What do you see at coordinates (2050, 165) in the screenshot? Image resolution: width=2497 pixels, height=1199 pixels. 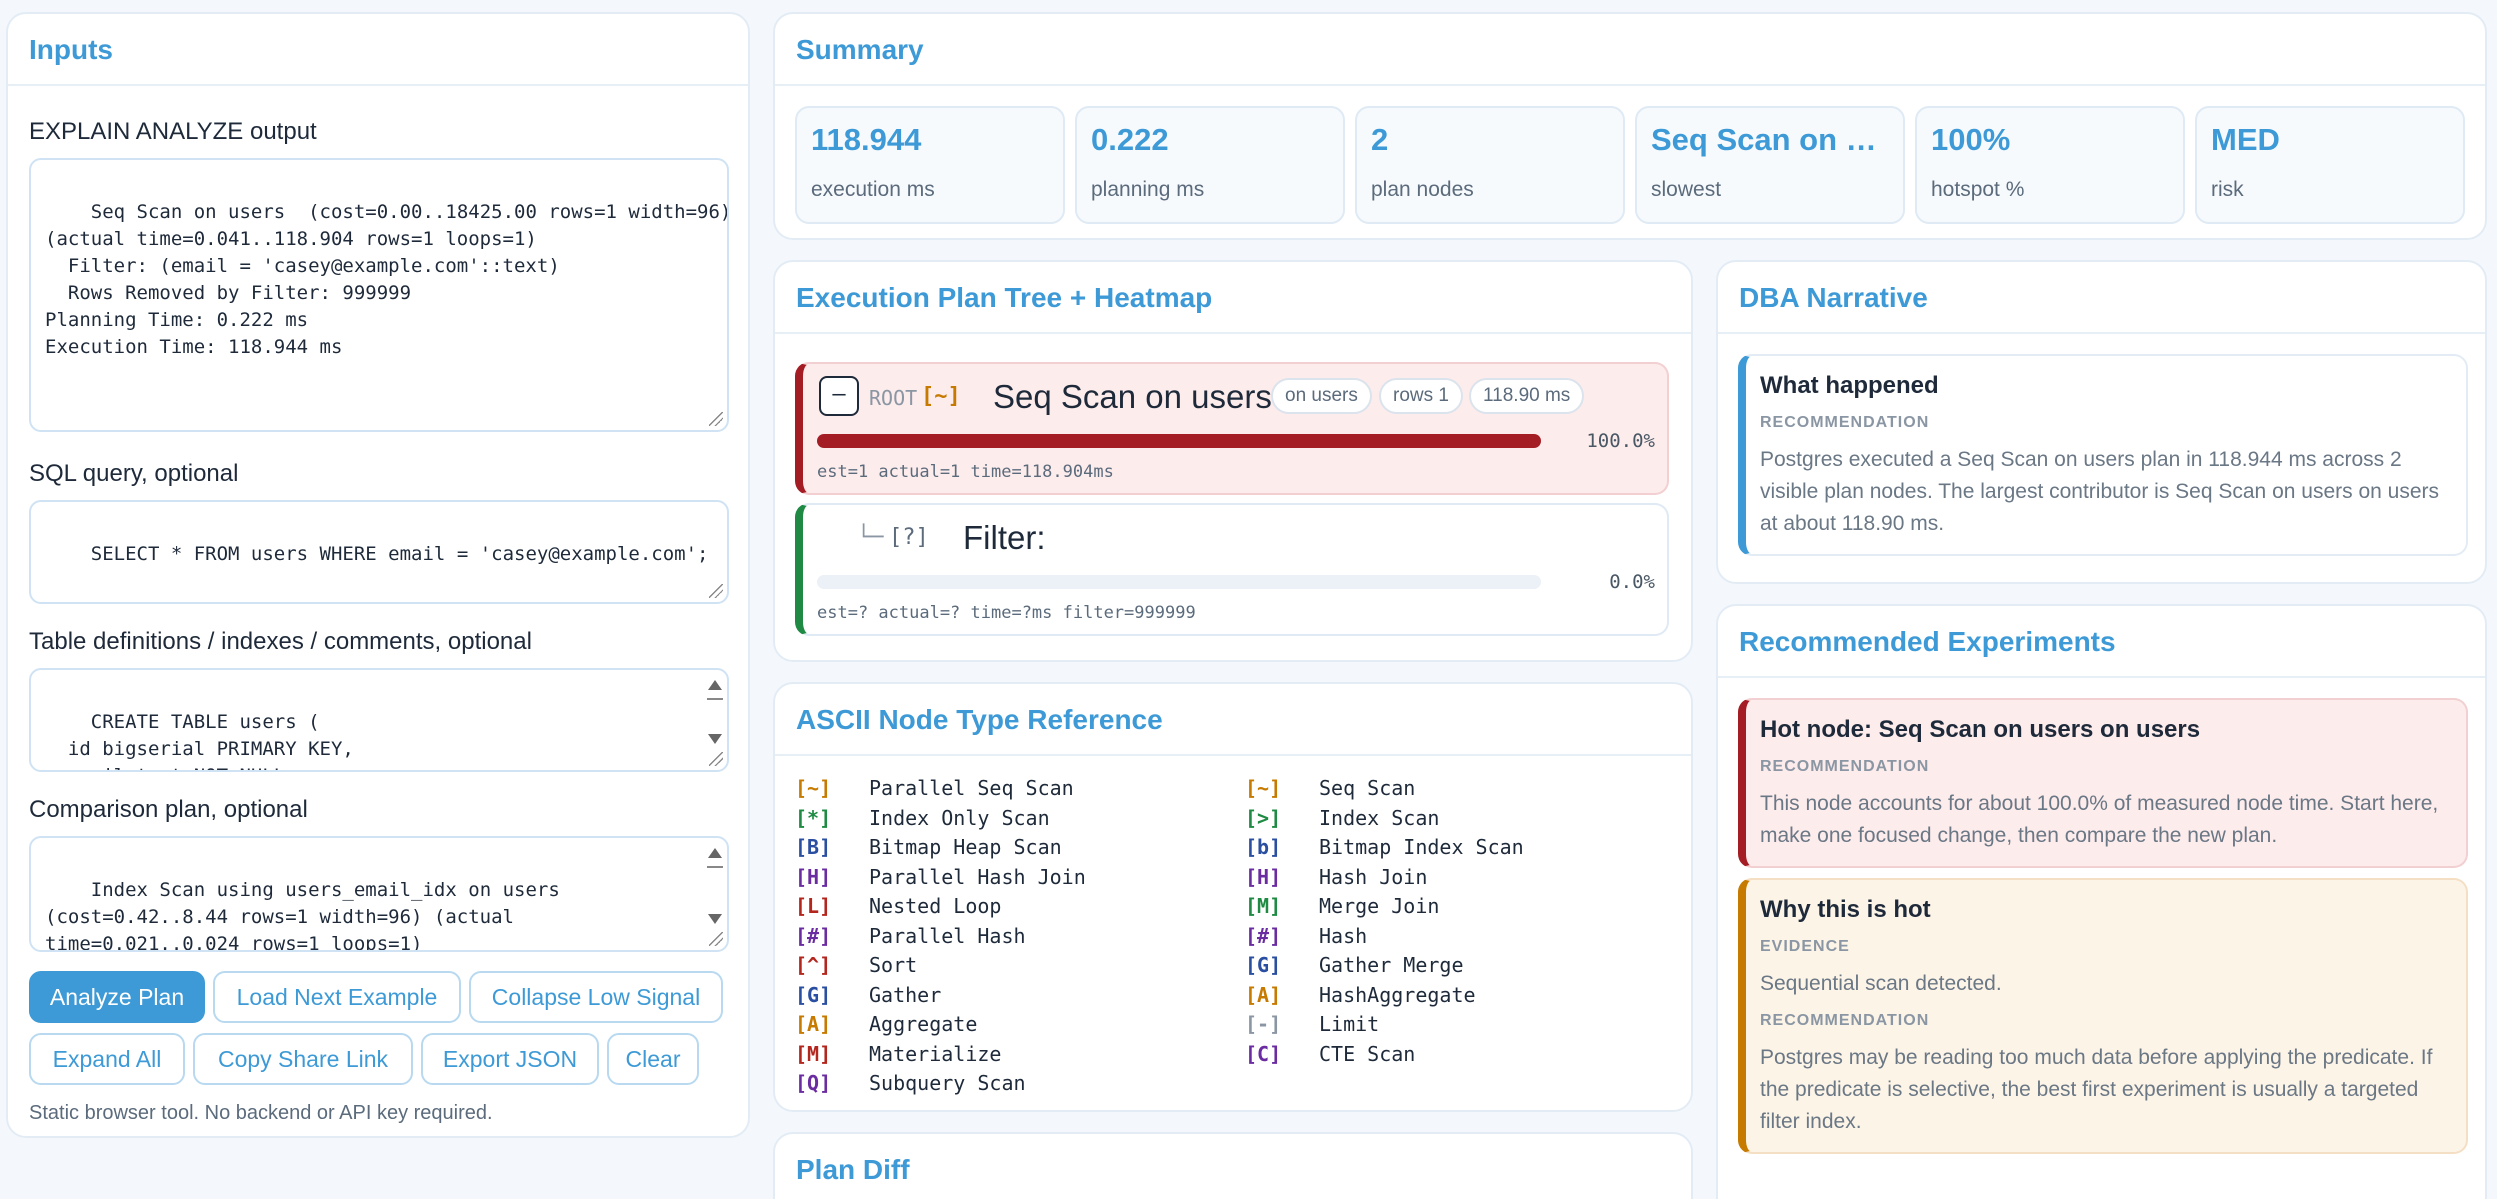 I see `stat-hotspot: 100% hotspot %` at bounding box center [2050, 165].